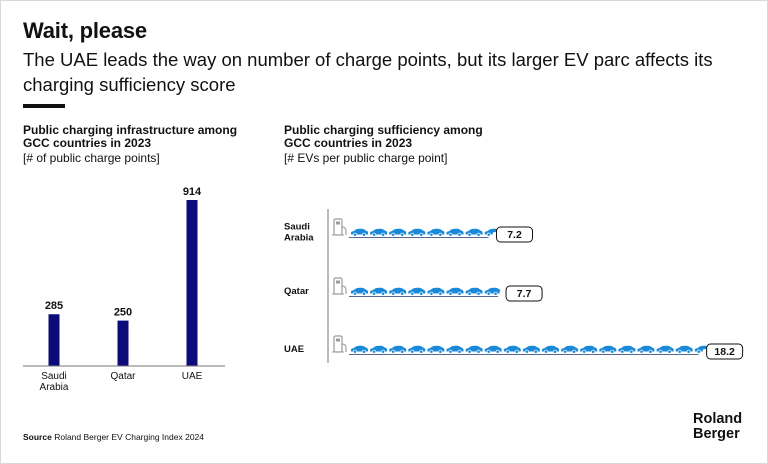  I want to click on logo-line2: Berger, so click(716, 434).